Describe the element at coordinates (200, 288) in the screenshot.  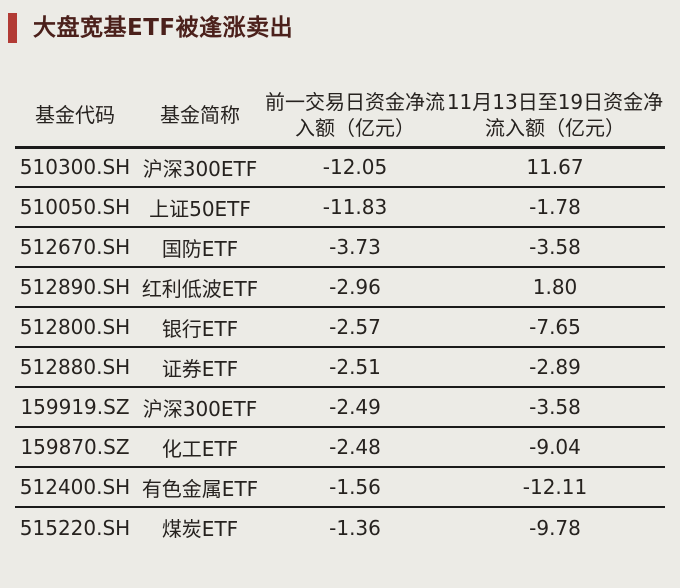
I see `fund-name: 红利低波ETF` at that location.